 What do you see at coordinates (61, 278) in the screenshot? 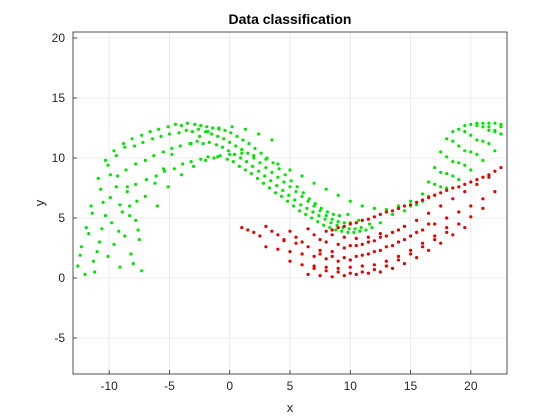
I see `y-tick-label: 0` at bounding box center [61, 278].